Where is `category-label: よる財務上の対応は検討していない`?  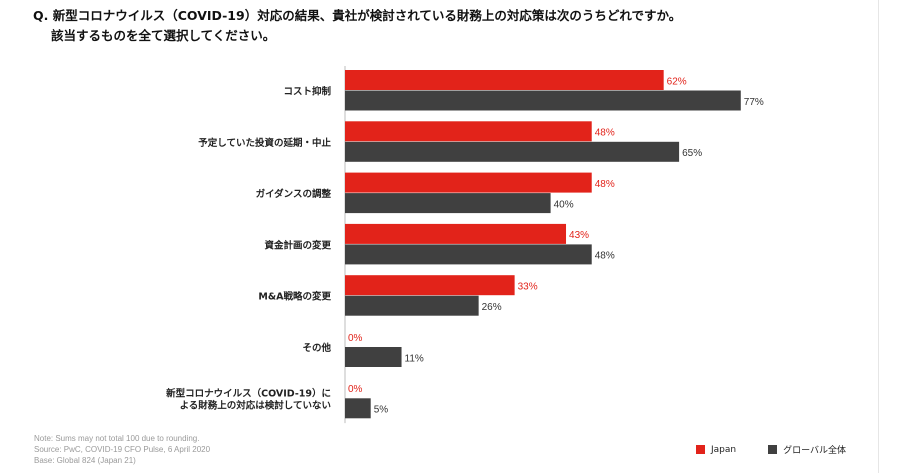
category-label: よる財務上の対応は検討していない is located at coordinates (255, 405).